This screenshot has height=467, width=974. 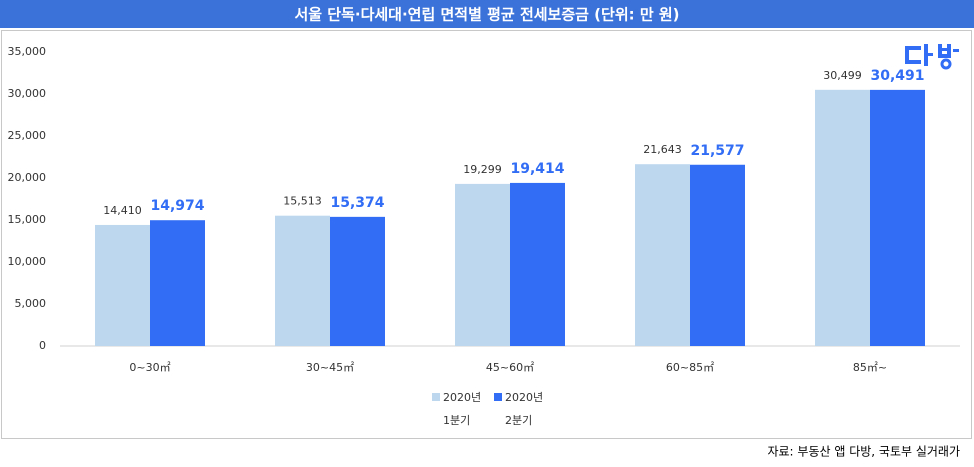 I want to click on y-tick-label: 15,000, so click(x=27, y=219).